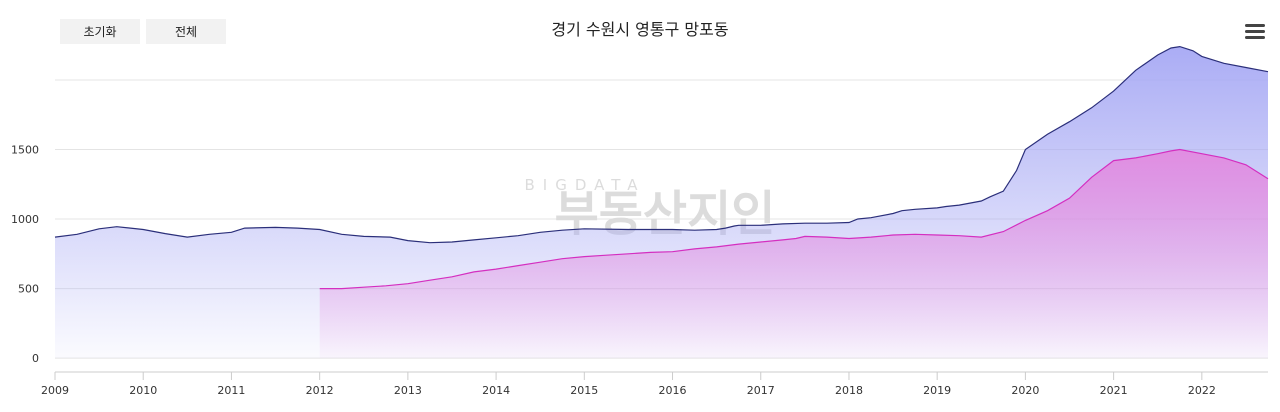 This screenshot has height=412, width=1280. I want to click on hamburger-menu-icon, so click(1255, 33).